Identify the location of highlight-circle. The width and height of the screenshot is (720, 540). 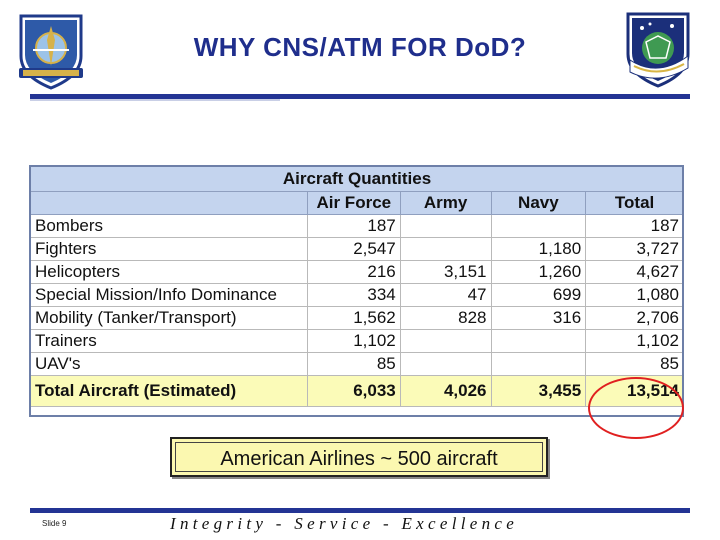
(636, 408).